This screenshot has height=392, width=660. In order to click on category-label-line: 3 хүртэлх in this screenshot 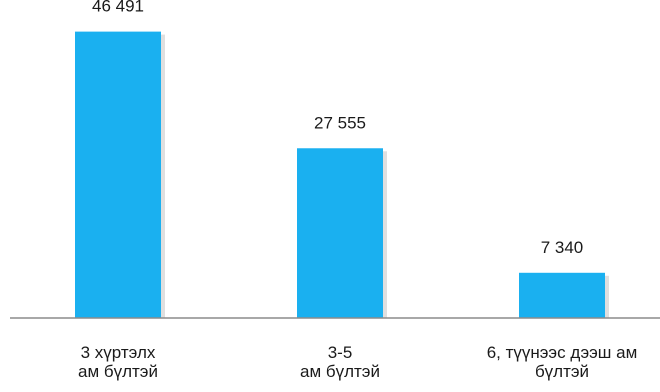, I will do `click(118, 352)`.